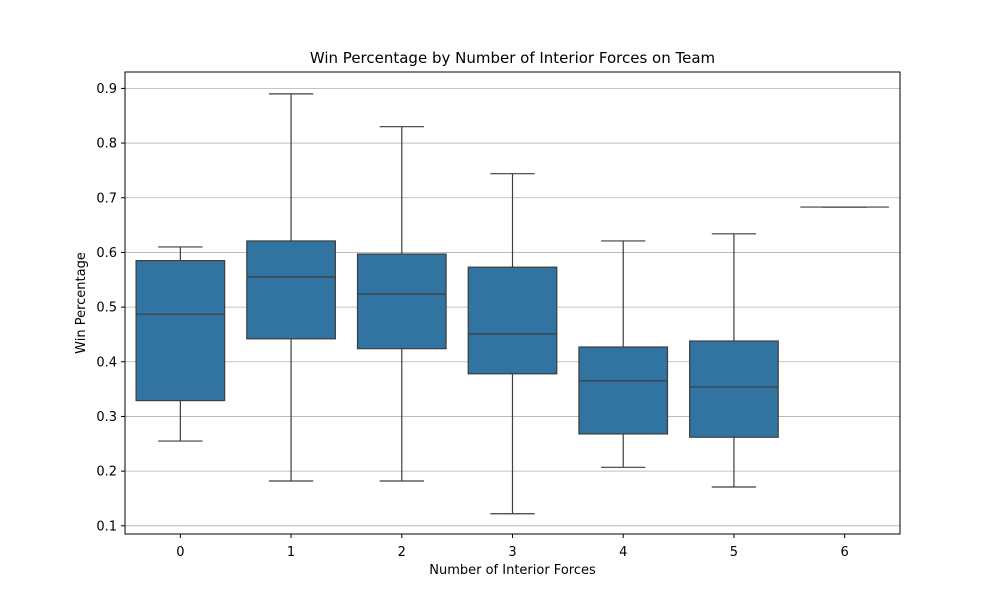 This screenshot has height=600, width=1000. I want to click on y-tick-label: 0.7, so click(106, 198).